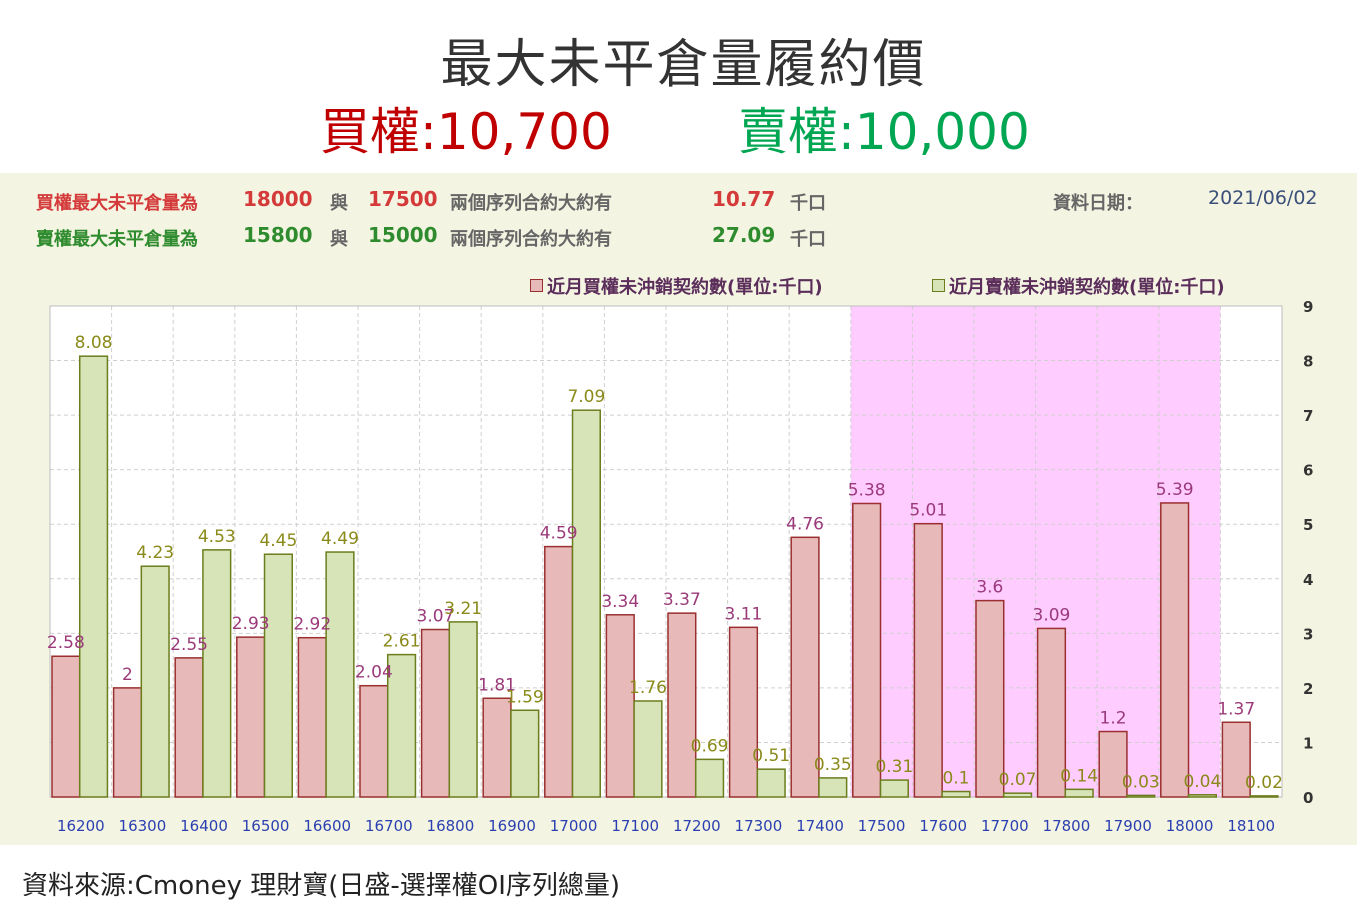 The height and width of the screenshot is (919, 1367). I want to click on put-data-label: 3.21, so click(463, 609).